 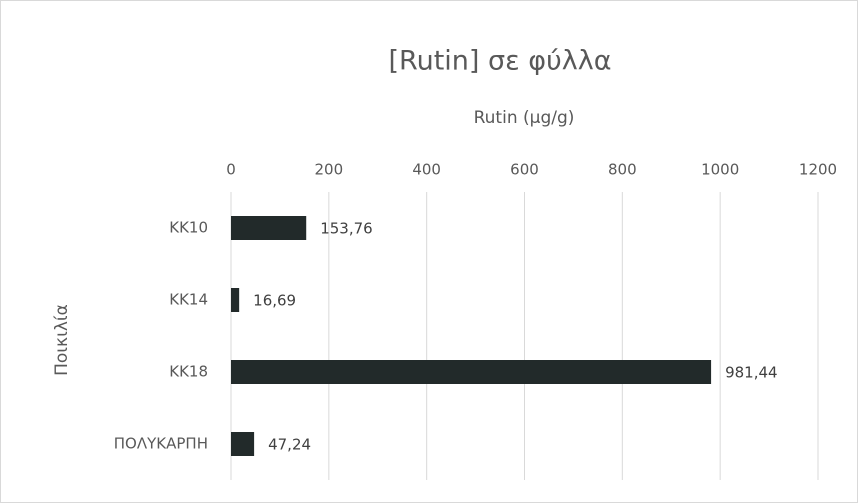 What do you see at coordinates (188, 228) in the screenshot?
I see `y-tick-label: KK10` at bounding box center [188, 228].